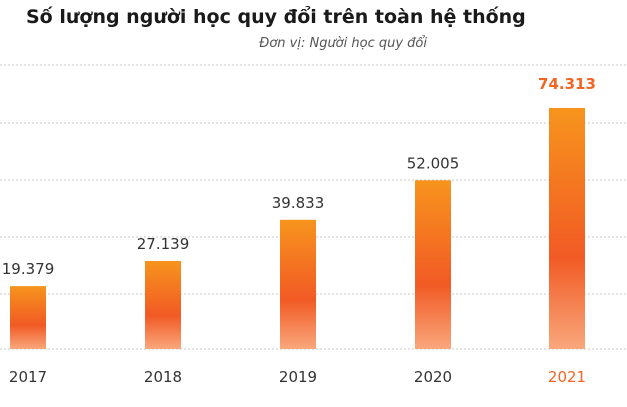 This screenshot has width=627, height=407. What do you see at coordinates (433, 377) in the screenshot?
I see `category-label-2020: 2020` at bounding box center [433, 377].